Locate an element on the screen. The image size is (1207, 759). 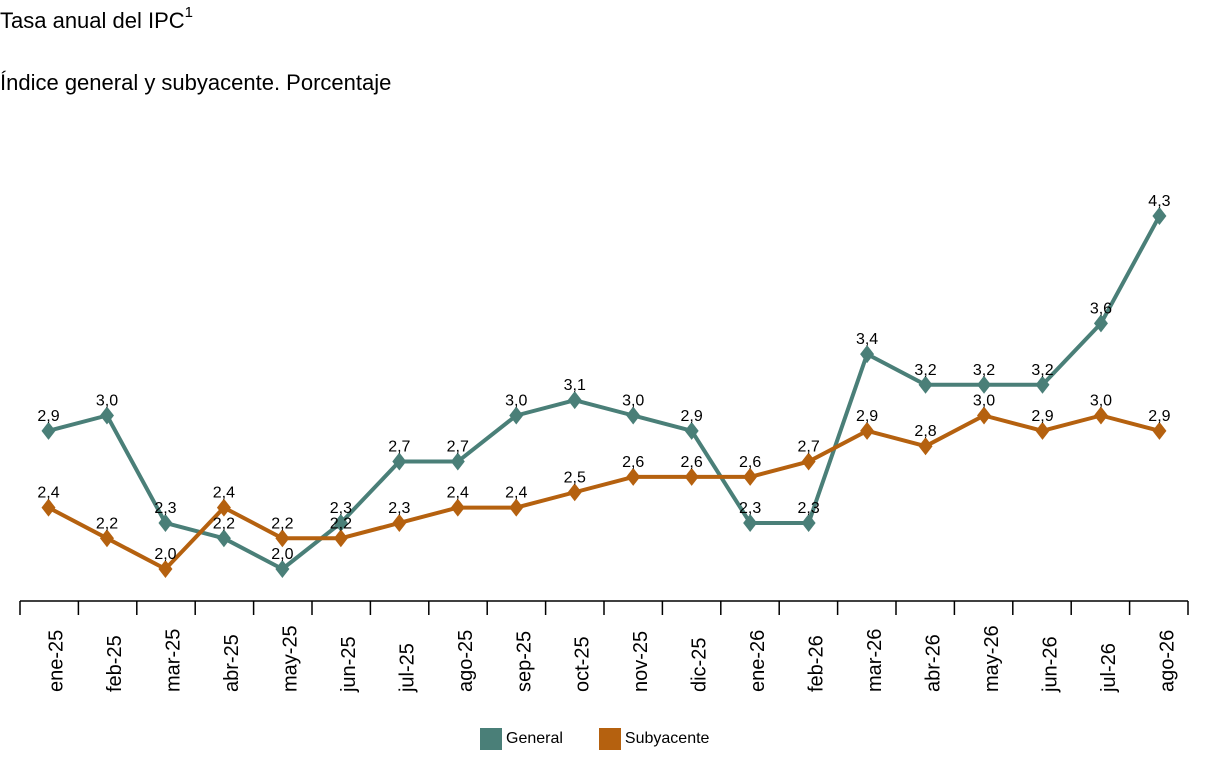
chart-subtitle: Índice general y subyacente. Porcentaje is located at coordinates (196, 82).